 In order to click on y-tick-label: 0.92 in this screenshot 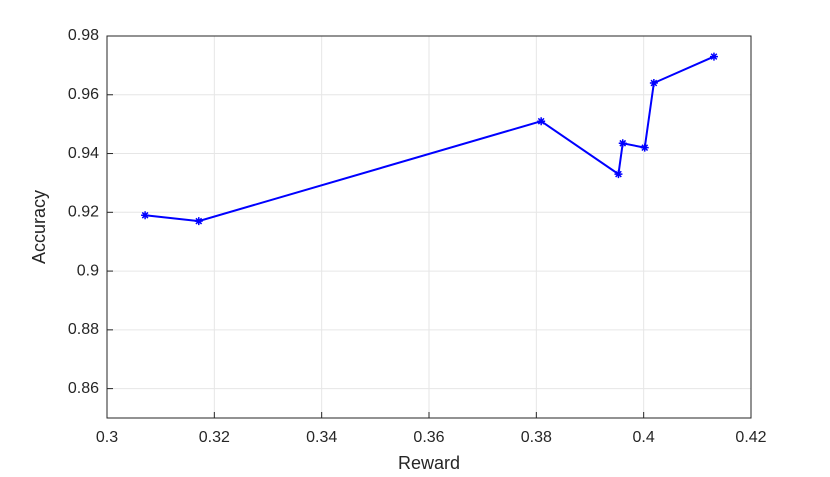, I will do `click(83, 212)`.